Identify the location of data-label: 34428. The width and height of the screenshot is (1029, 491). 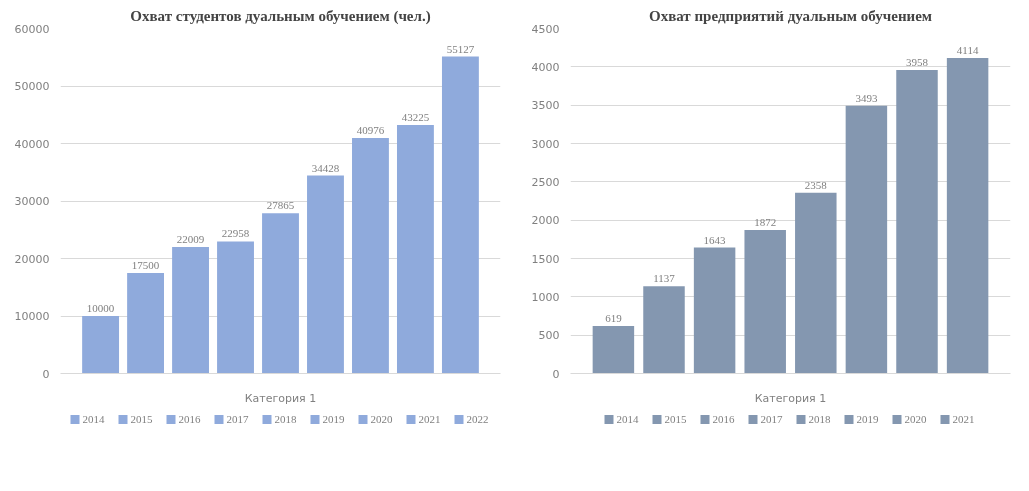
(325, 167).